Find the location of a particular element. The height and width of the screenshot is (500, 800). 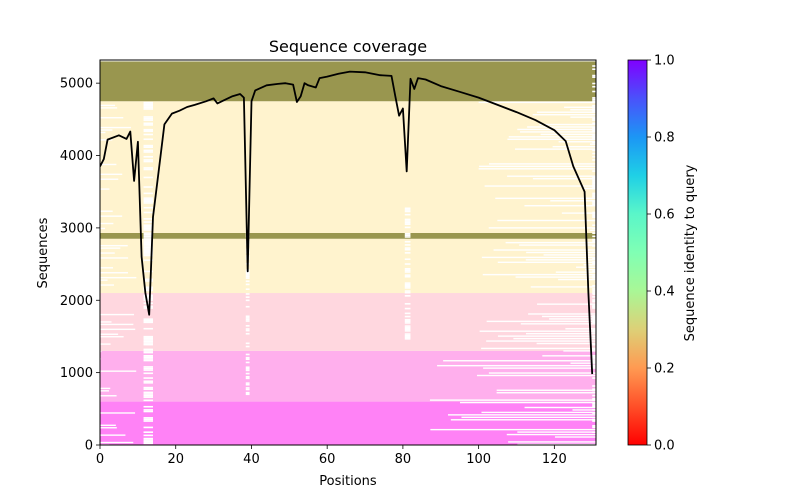

colorbar-tick-label: 1.0 is located at coordinates (664, 61).